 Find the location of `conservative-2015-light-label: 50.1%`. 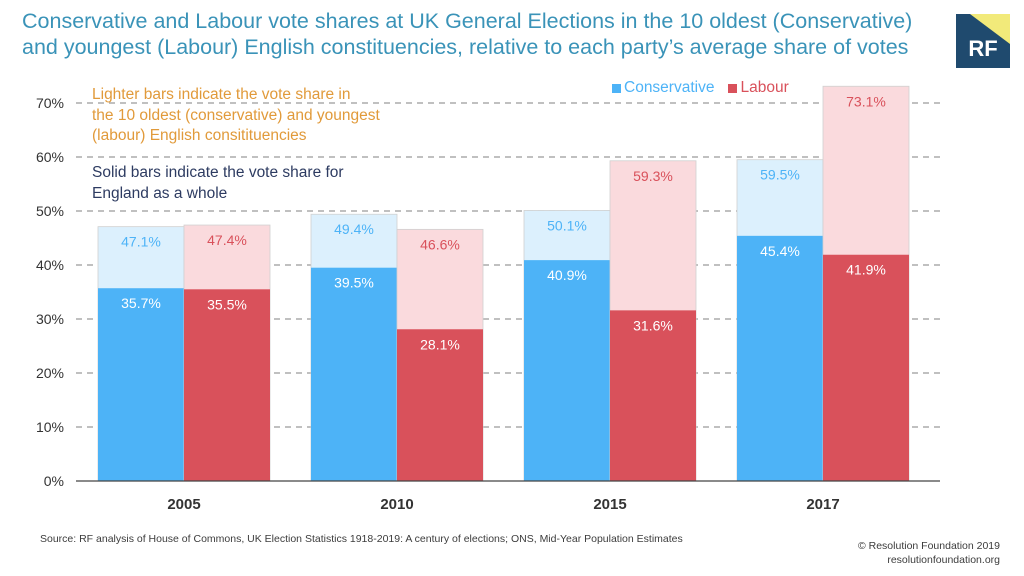

conservative-2015-light-label: 50.1% is located at coordinates (567, 225).